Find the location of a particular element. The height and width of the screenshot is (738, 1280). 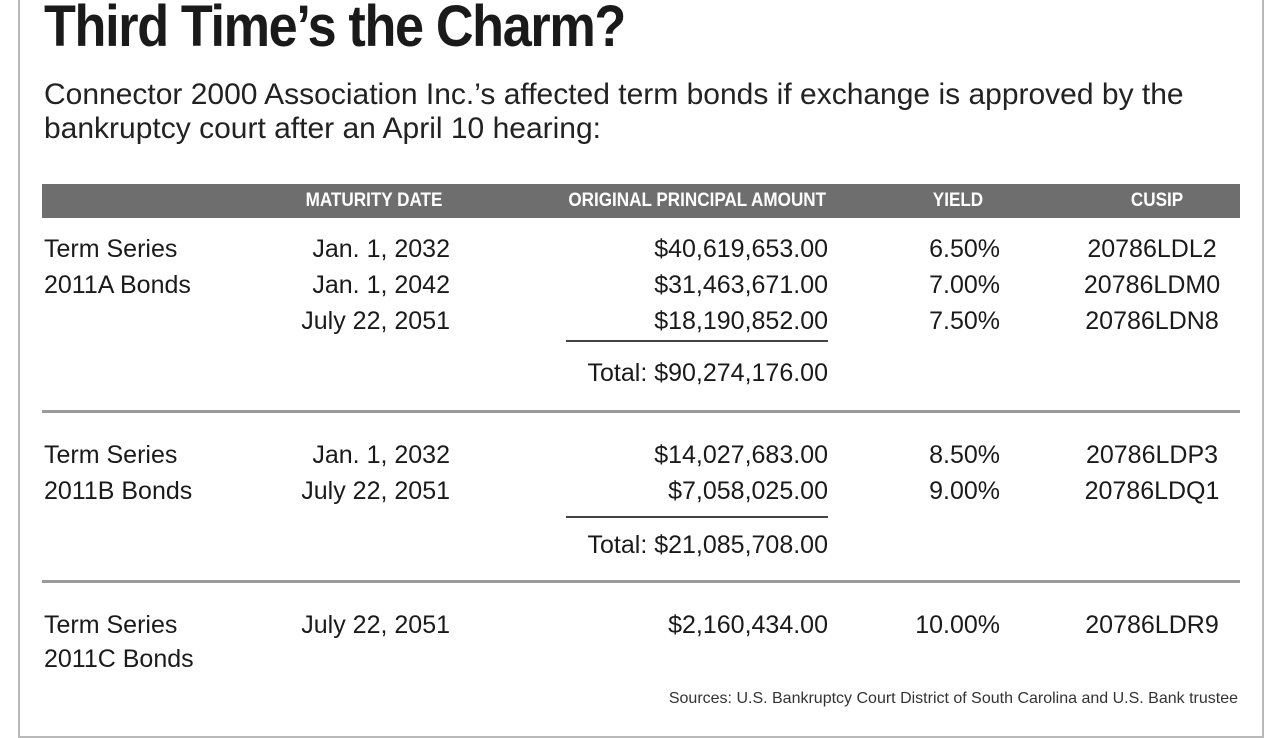

yield-cell: 8.50% is located at coordinates (964, 455).